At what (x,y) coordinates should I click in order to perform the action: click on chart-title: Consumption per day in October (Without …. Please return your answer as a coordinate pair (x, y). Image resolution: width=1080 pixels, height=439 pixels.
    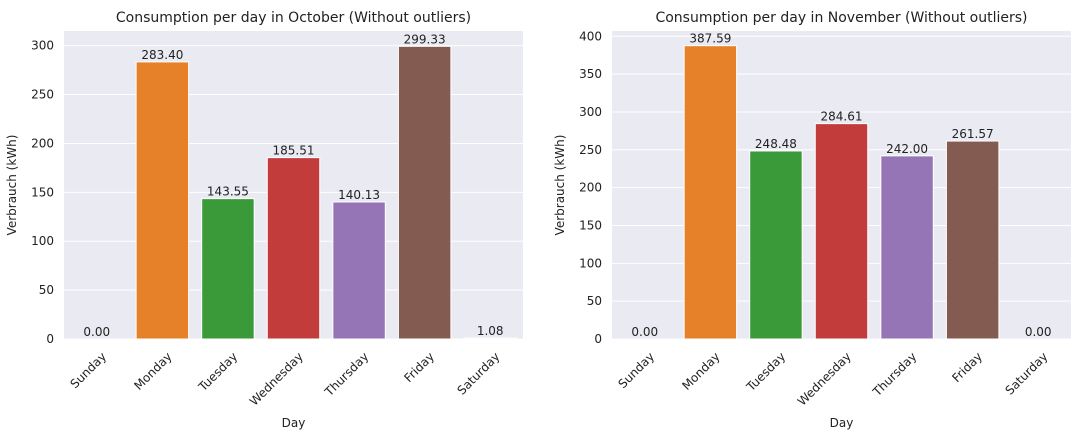
    Looking at the image, I should click on (293, 18).